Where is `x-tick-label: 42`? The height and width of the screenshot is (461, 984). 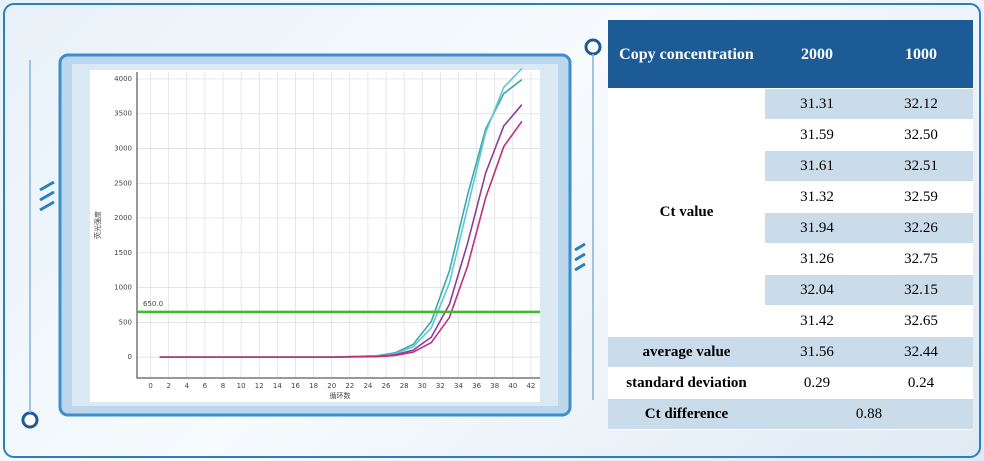 x-tick-label: 42 is located at coordinates (530, 386).